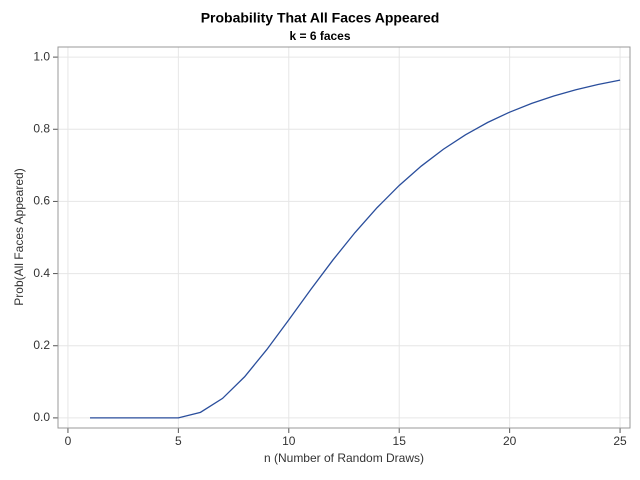  Describe the element at coordinates (41, 128) in the screenshot. I see `y-tick-label: 0.8` at that location.